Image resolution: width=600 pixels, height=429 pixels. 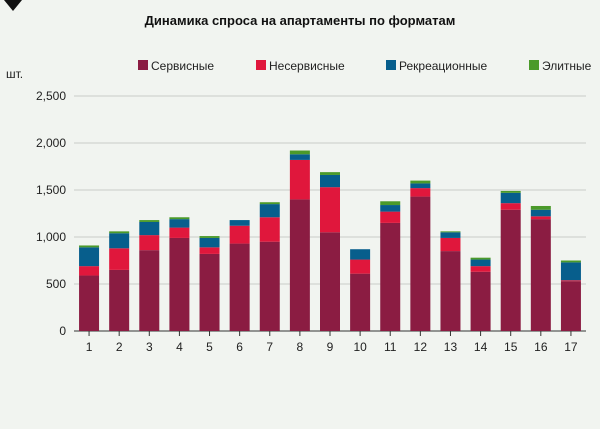 What do you see at coordinates (179, 347) in the screenshot?
I see `x-tick-label: 4` at bounding box center [179, 347].